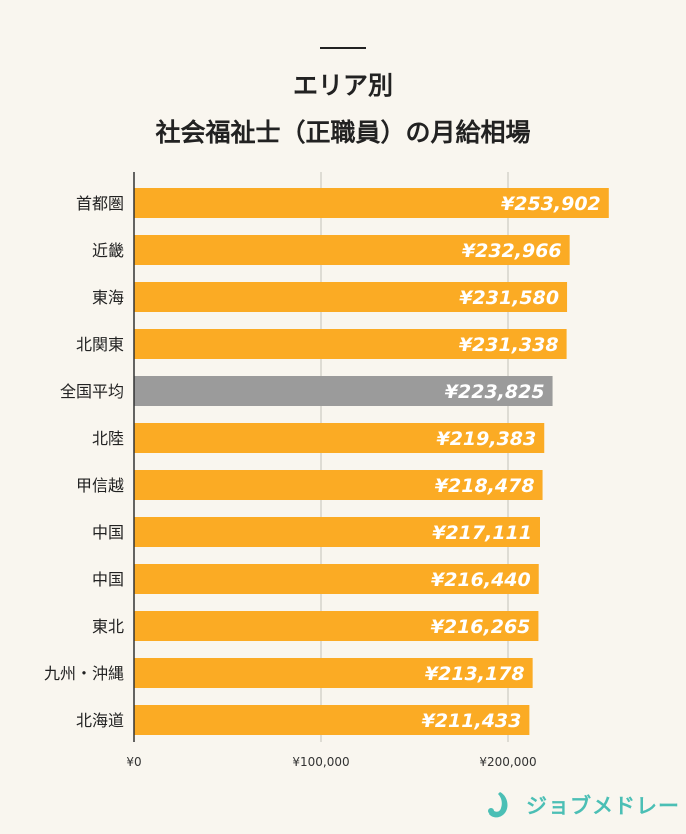  I want to click on value-label: ¥211,433, so click(472, 721).